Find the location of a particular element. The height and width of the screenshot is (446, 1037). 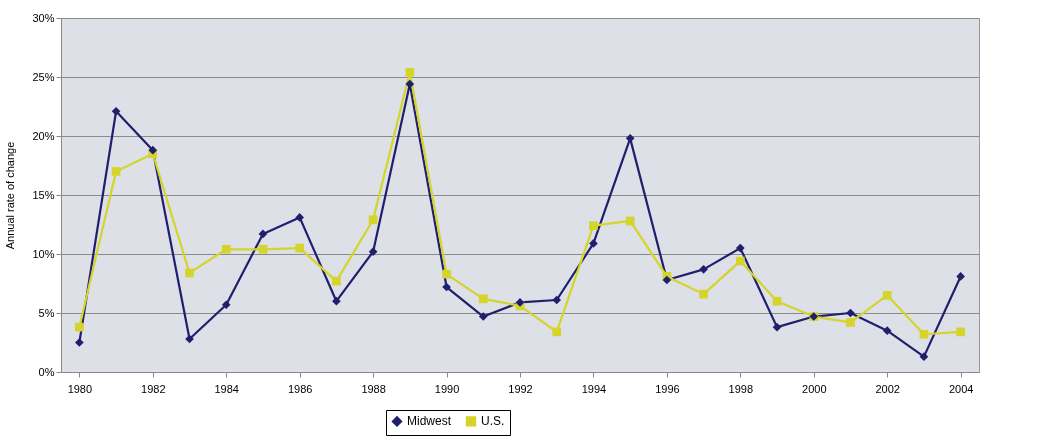

x-tick-label: 1980 is located at coordinates (80, 388).